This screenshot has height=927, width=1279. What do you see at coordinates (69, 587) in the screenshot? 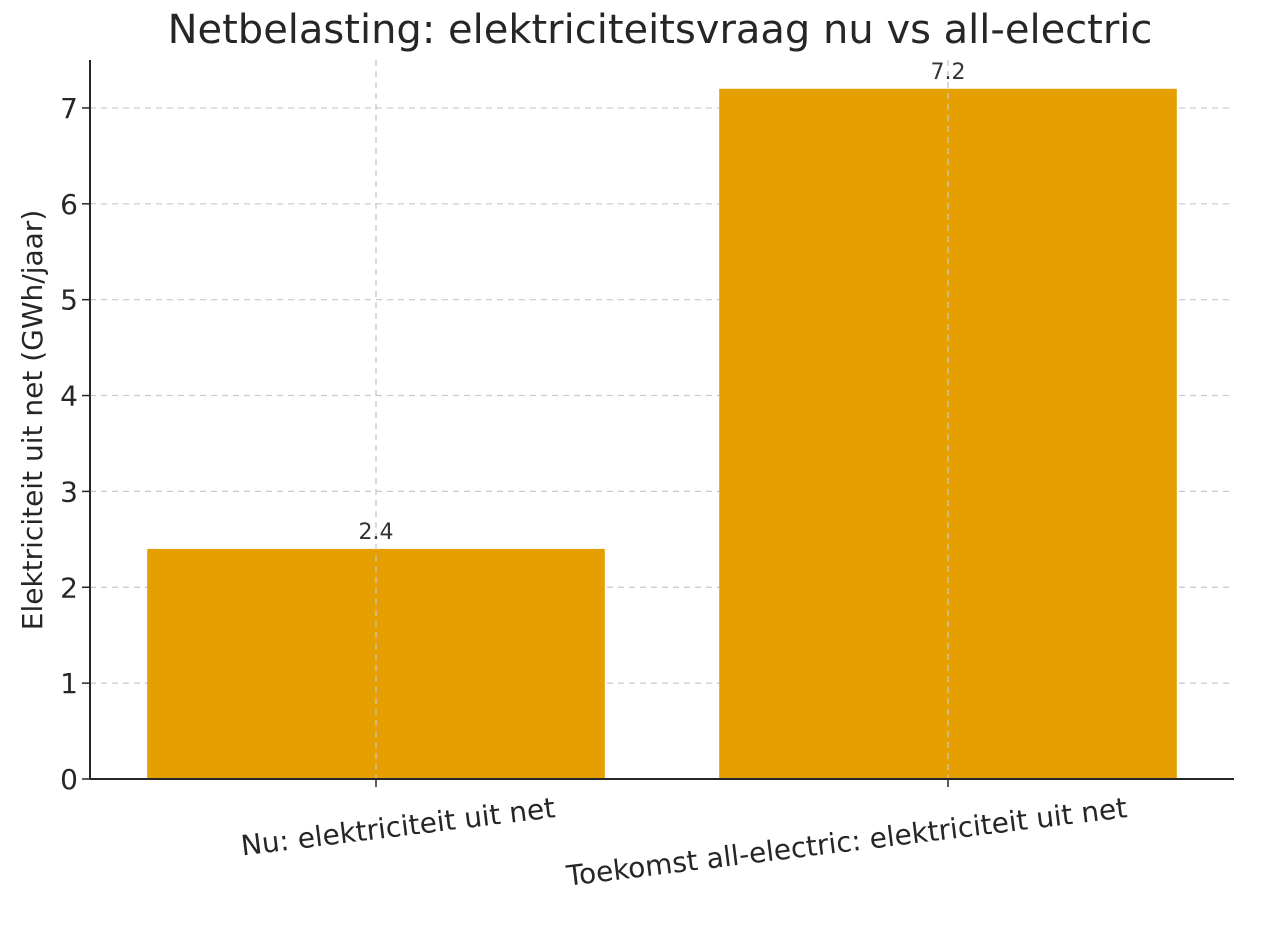
I see `y-tick-label: 2` at bounding box center [69, 587].